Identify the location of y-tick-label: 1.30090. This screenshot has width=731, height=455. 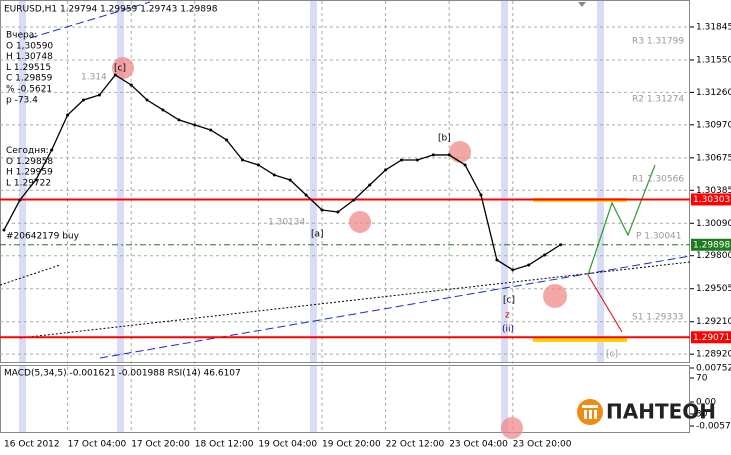
(713, 224).